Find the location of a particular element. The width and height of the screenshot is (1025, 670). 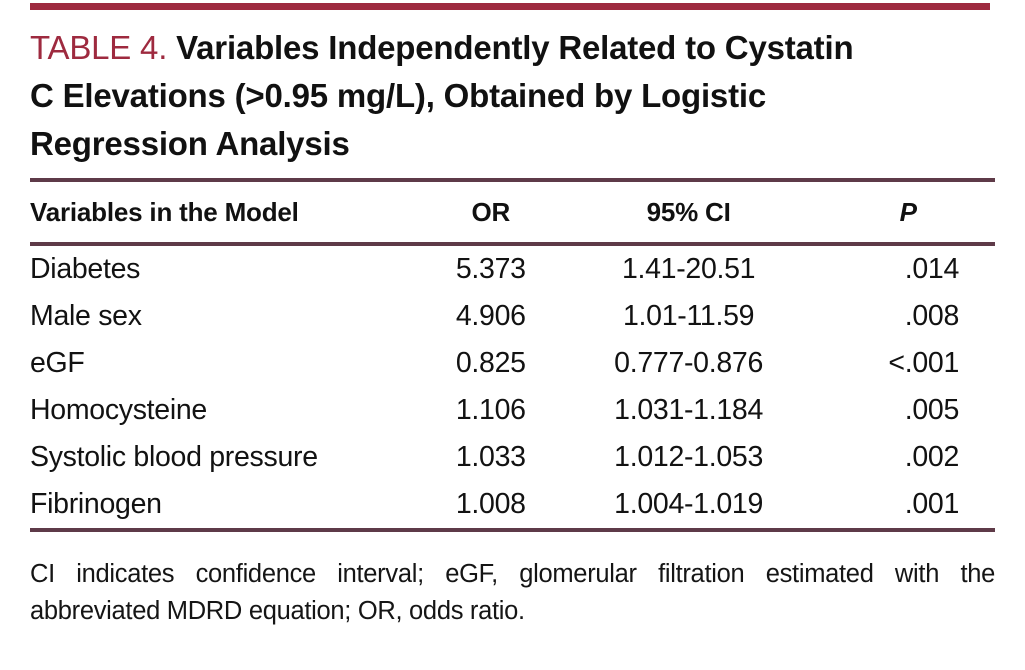

cell-p: .014 is located at coordinates (932, 269).